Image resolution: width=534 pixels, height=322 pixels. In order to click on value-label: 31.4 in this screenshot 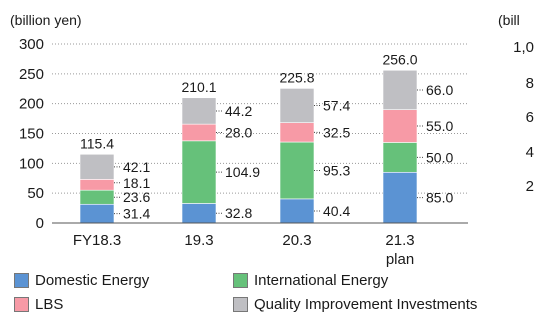, I will do `click(136, 214)`.